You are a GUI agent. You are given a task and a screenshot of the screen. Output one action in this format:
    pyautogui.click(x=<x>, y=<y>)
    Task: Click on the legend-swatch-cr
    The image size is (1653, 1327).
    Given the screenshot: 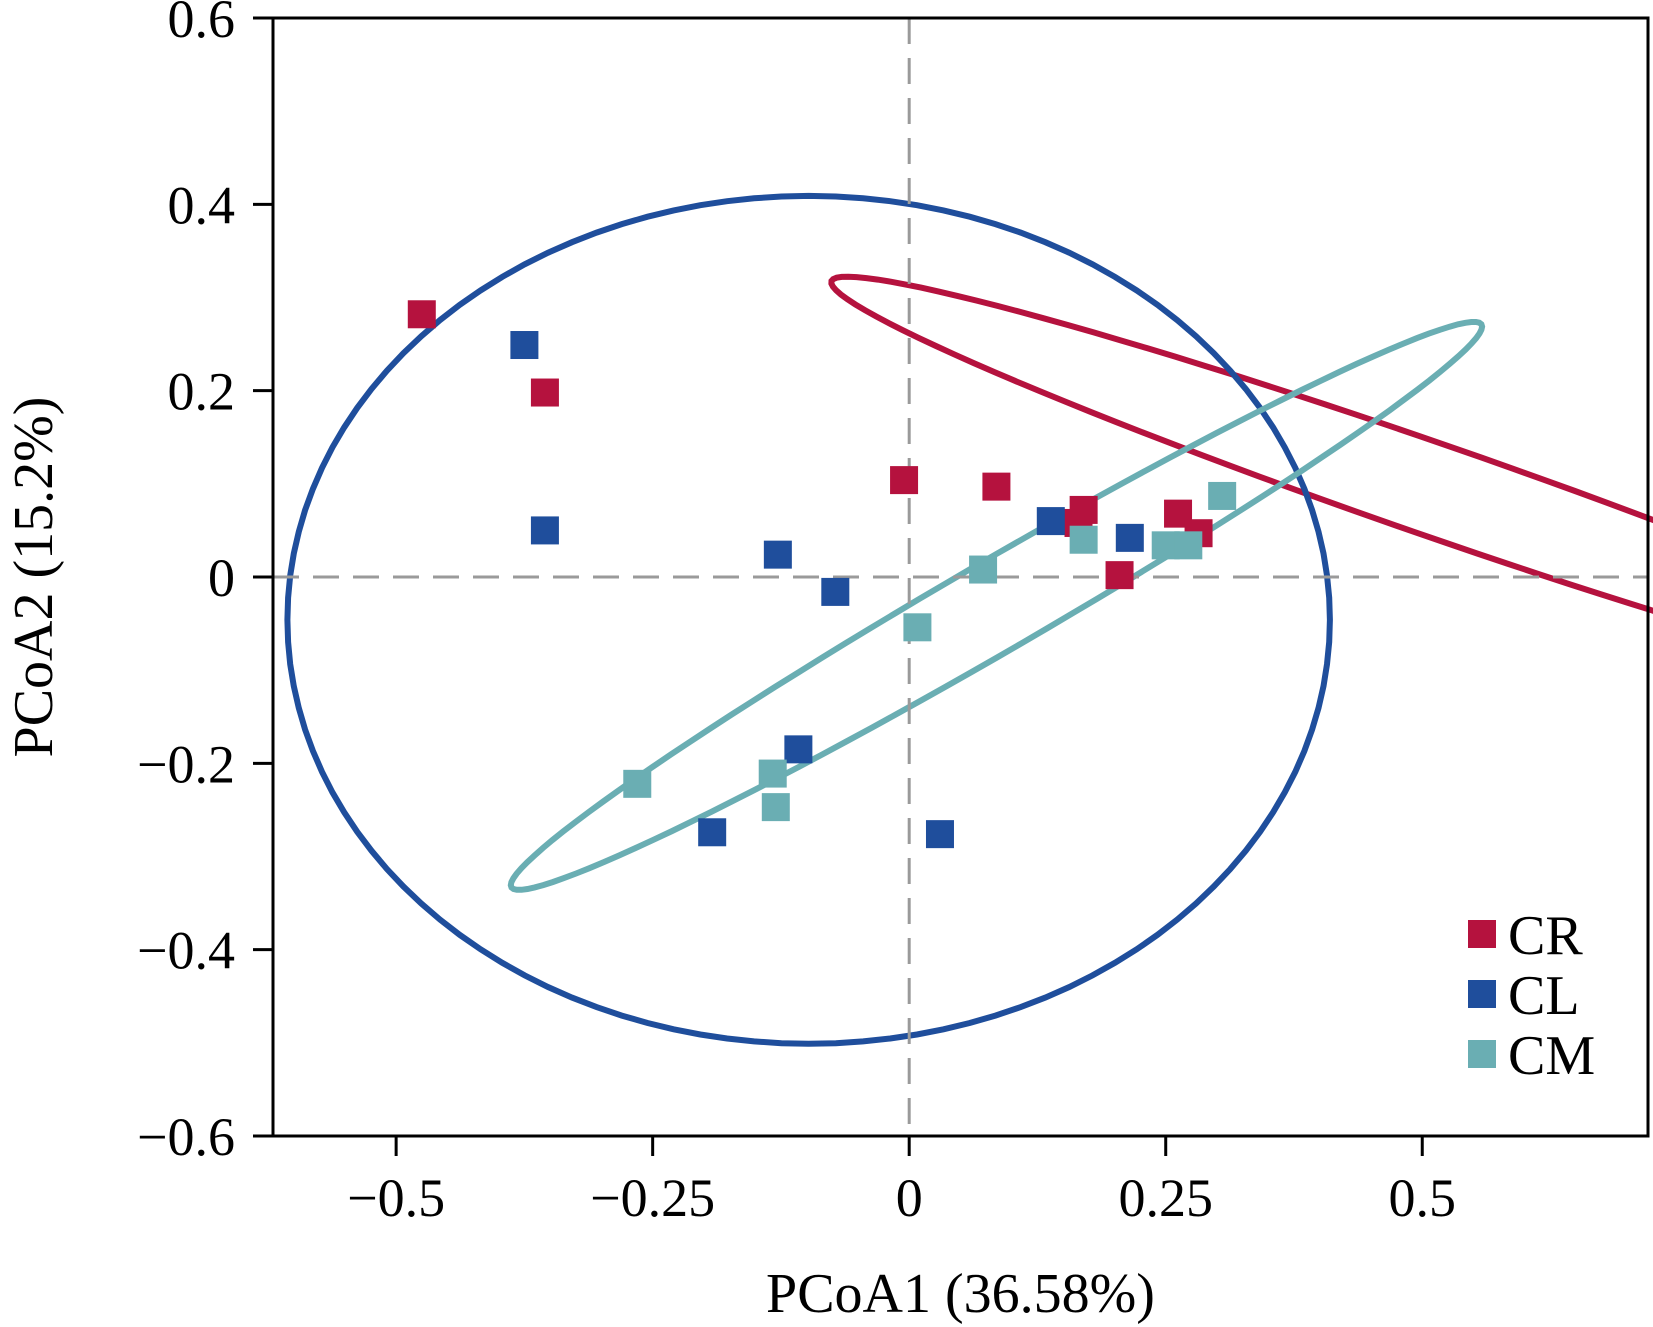 What is the action you would take?
    pyautogui.click(x=1482, y=934)
    